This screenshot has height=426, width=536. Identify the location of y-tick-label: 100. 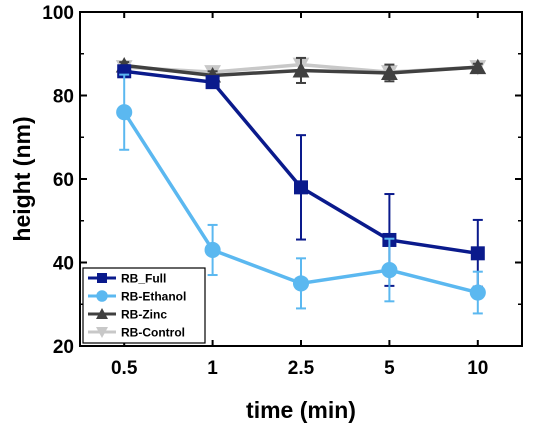
(58, 13).